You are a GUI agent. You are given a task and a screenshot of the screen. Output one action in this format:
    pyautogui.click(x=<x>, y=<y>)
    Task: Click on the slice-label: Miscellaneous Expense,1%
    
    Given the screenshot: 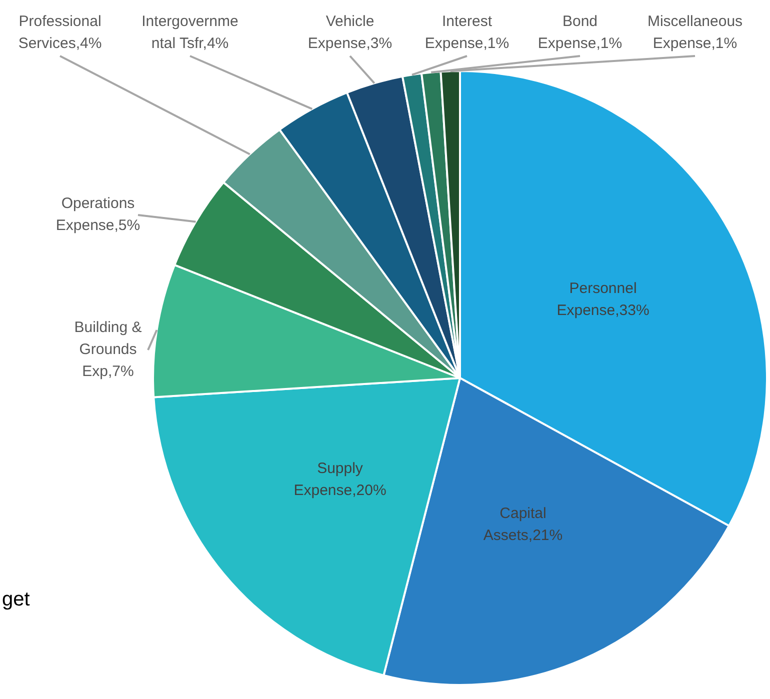 What is the action you would take?
    pyautogui.click(x=695, y=32)
    